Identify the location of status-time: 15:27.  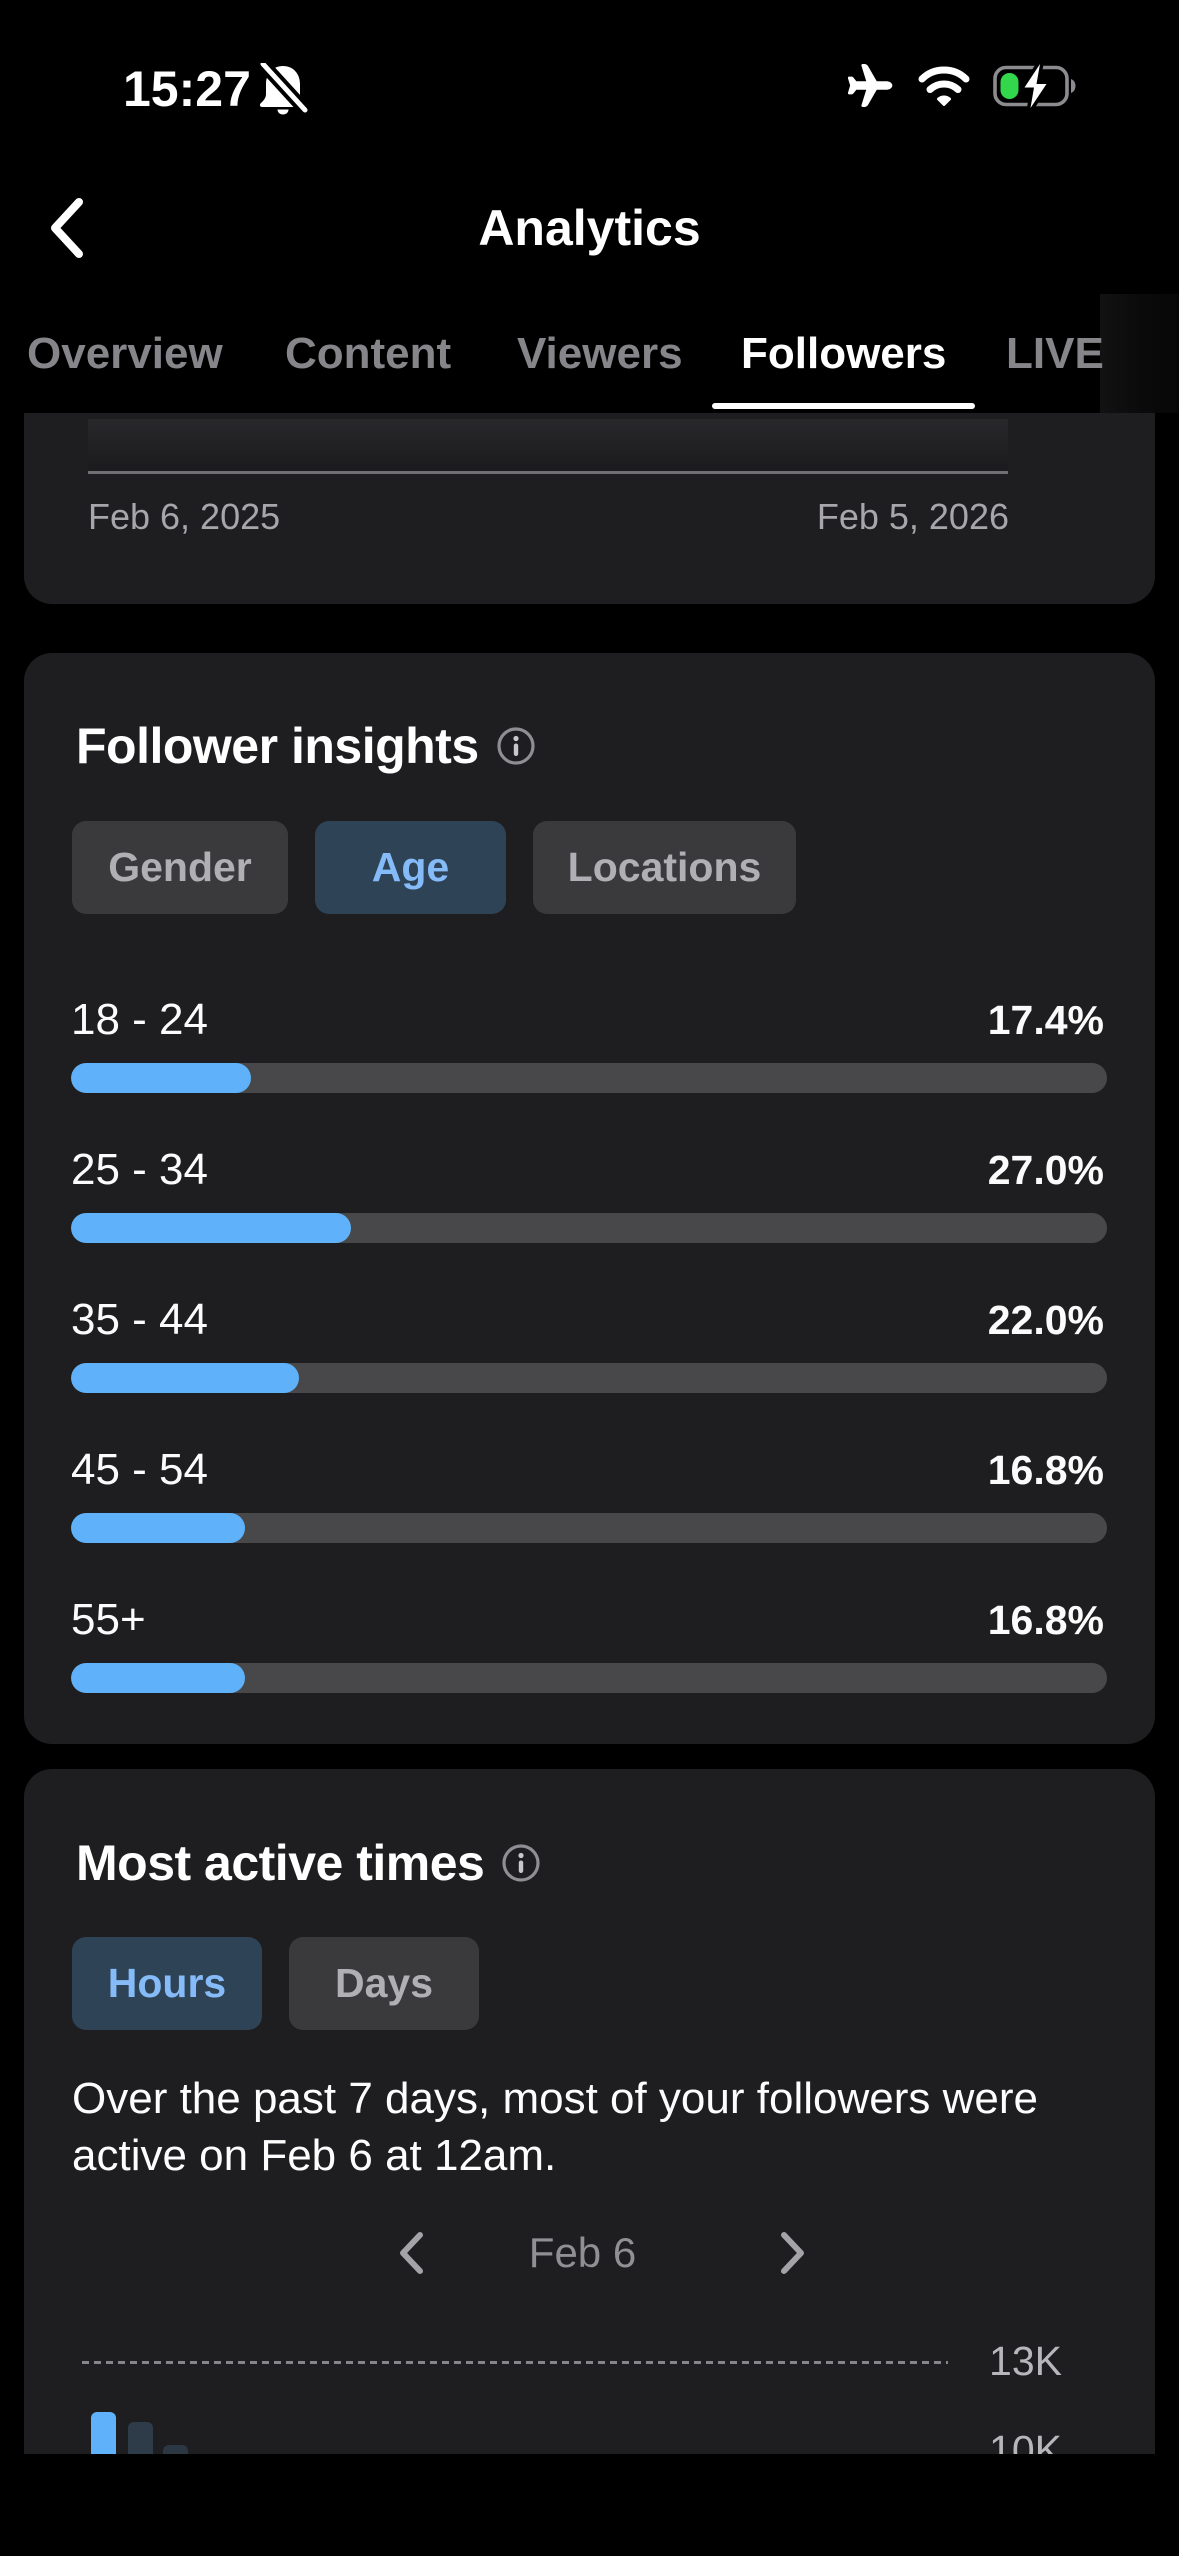
(187, 89).